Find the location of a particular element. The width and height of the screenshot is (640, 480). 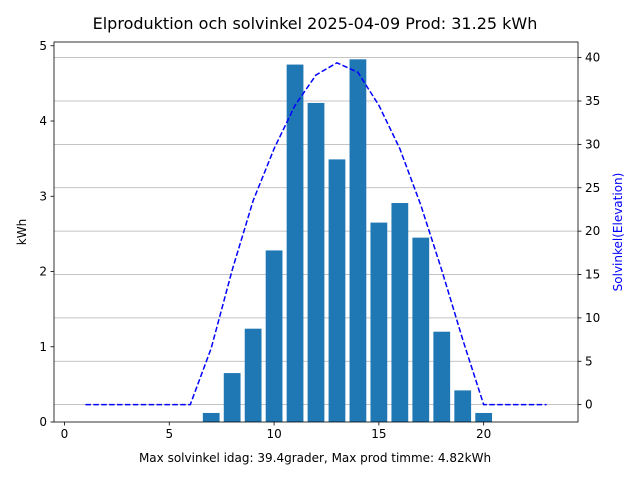

y-tick-label: 4 is located at coordinates (43, 121).